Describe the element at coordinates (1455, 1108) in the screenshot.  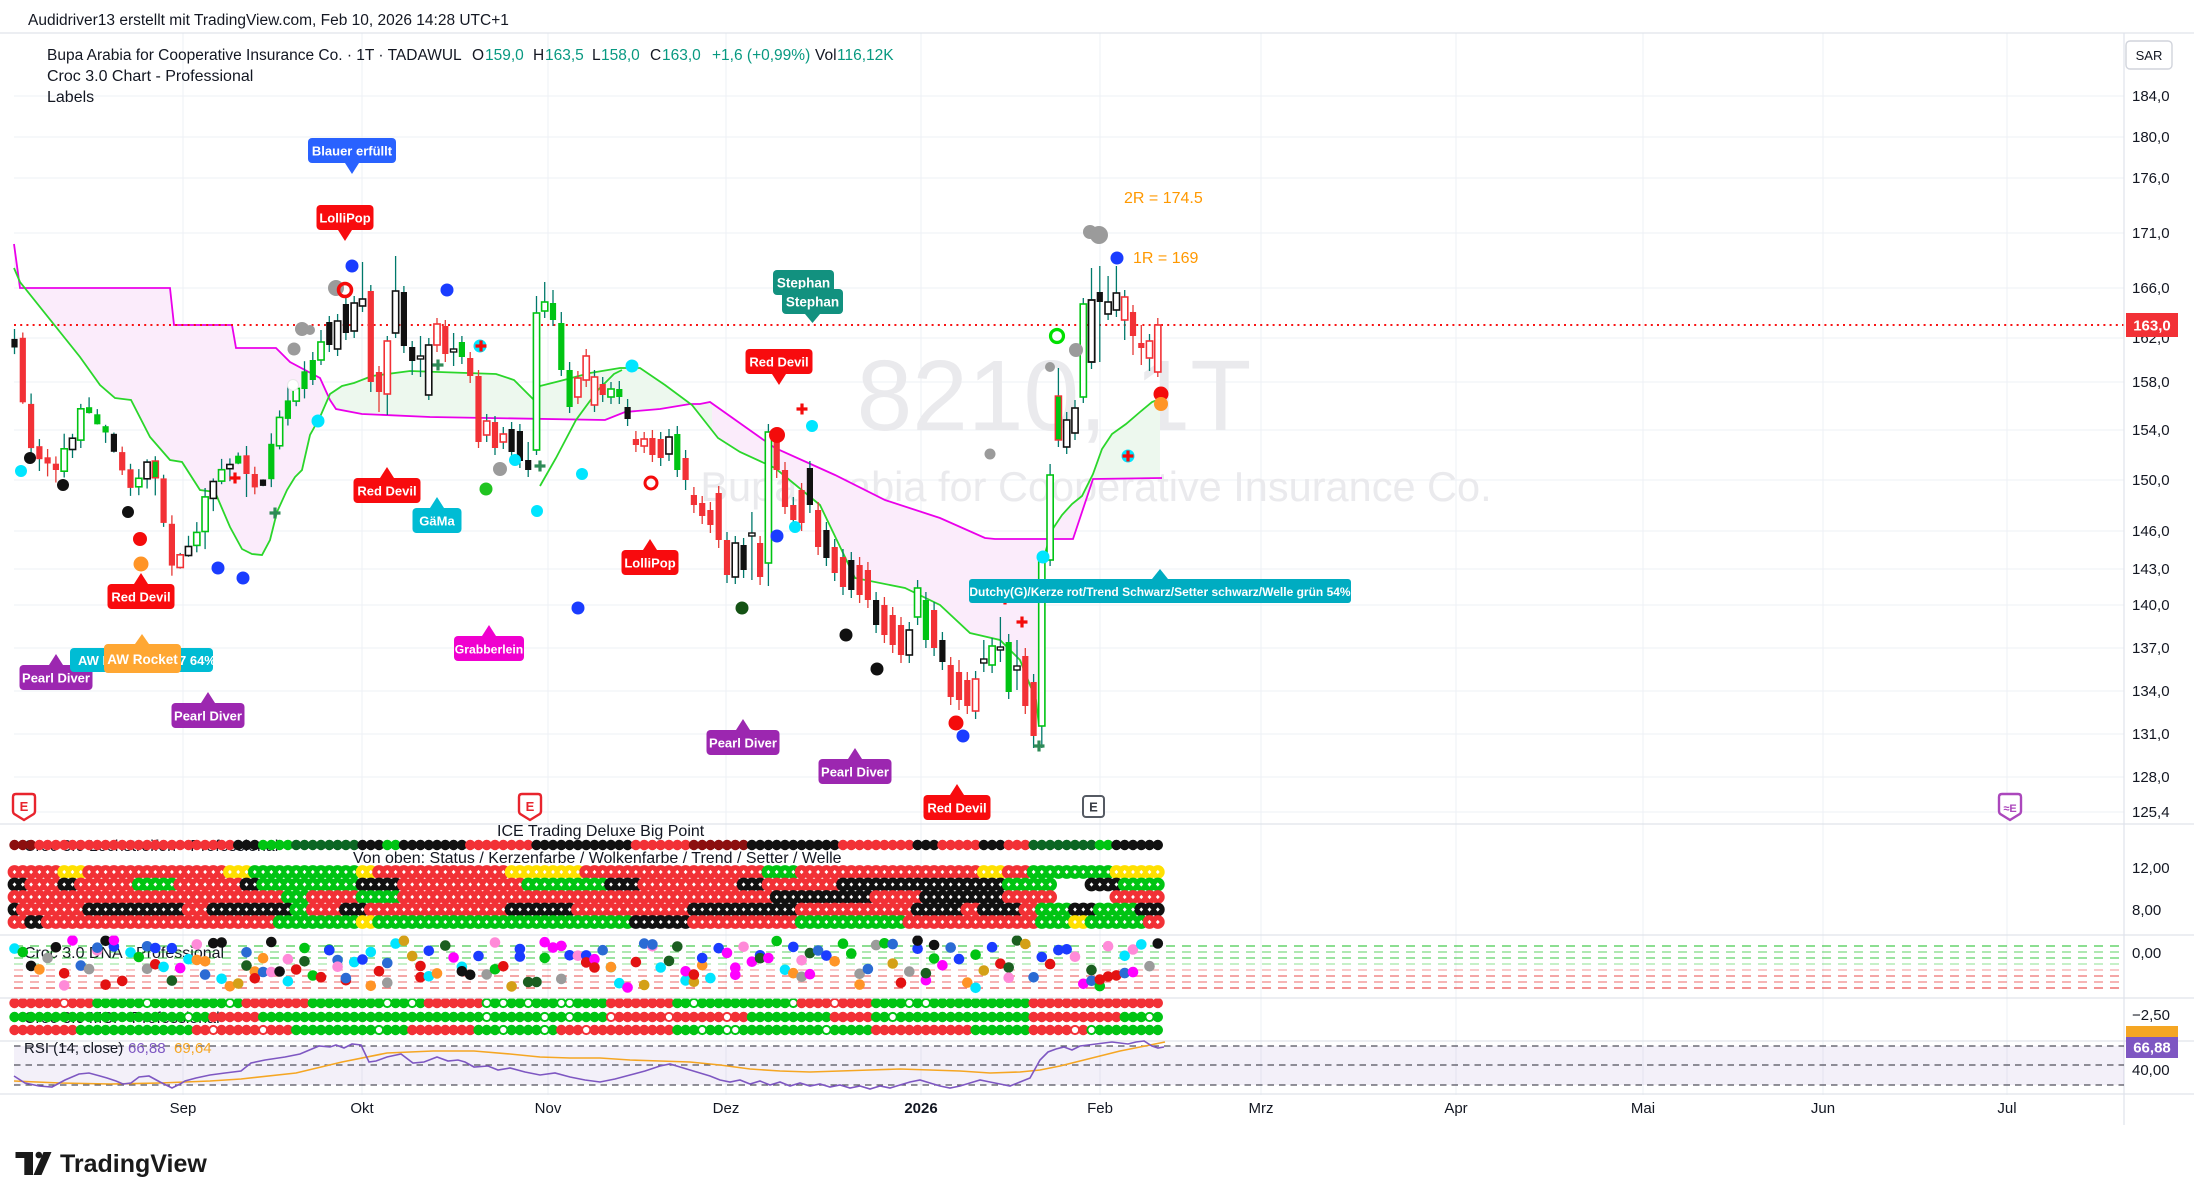
I see `svg-text: Apr` at that location.